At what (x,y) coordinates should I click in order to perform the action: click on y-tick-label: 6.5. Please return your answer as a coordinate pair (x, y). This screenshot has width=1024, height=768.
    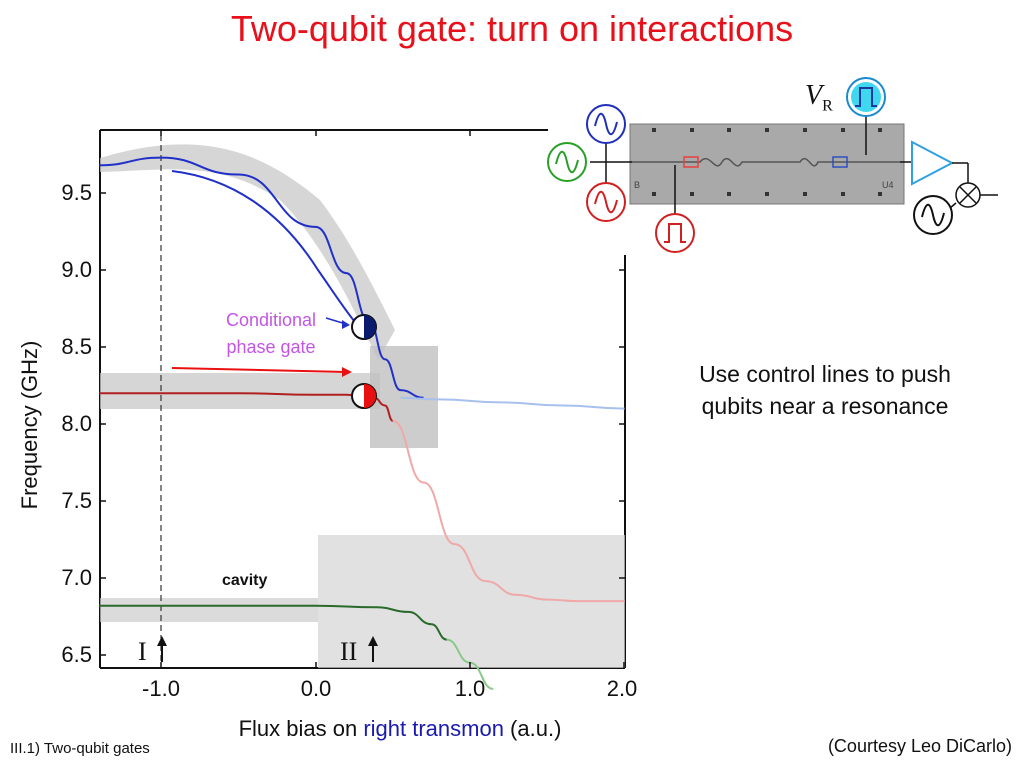
    Looking at the image, I should click on (76, 654).